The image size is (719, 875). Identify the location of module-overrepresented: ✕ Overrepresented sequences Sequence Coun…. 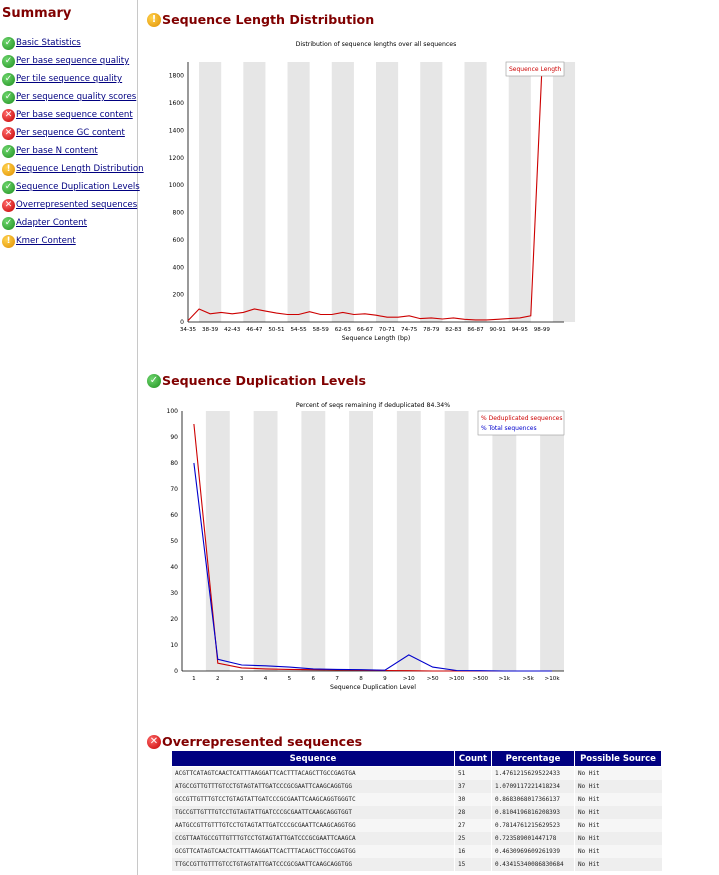
(428, 804).